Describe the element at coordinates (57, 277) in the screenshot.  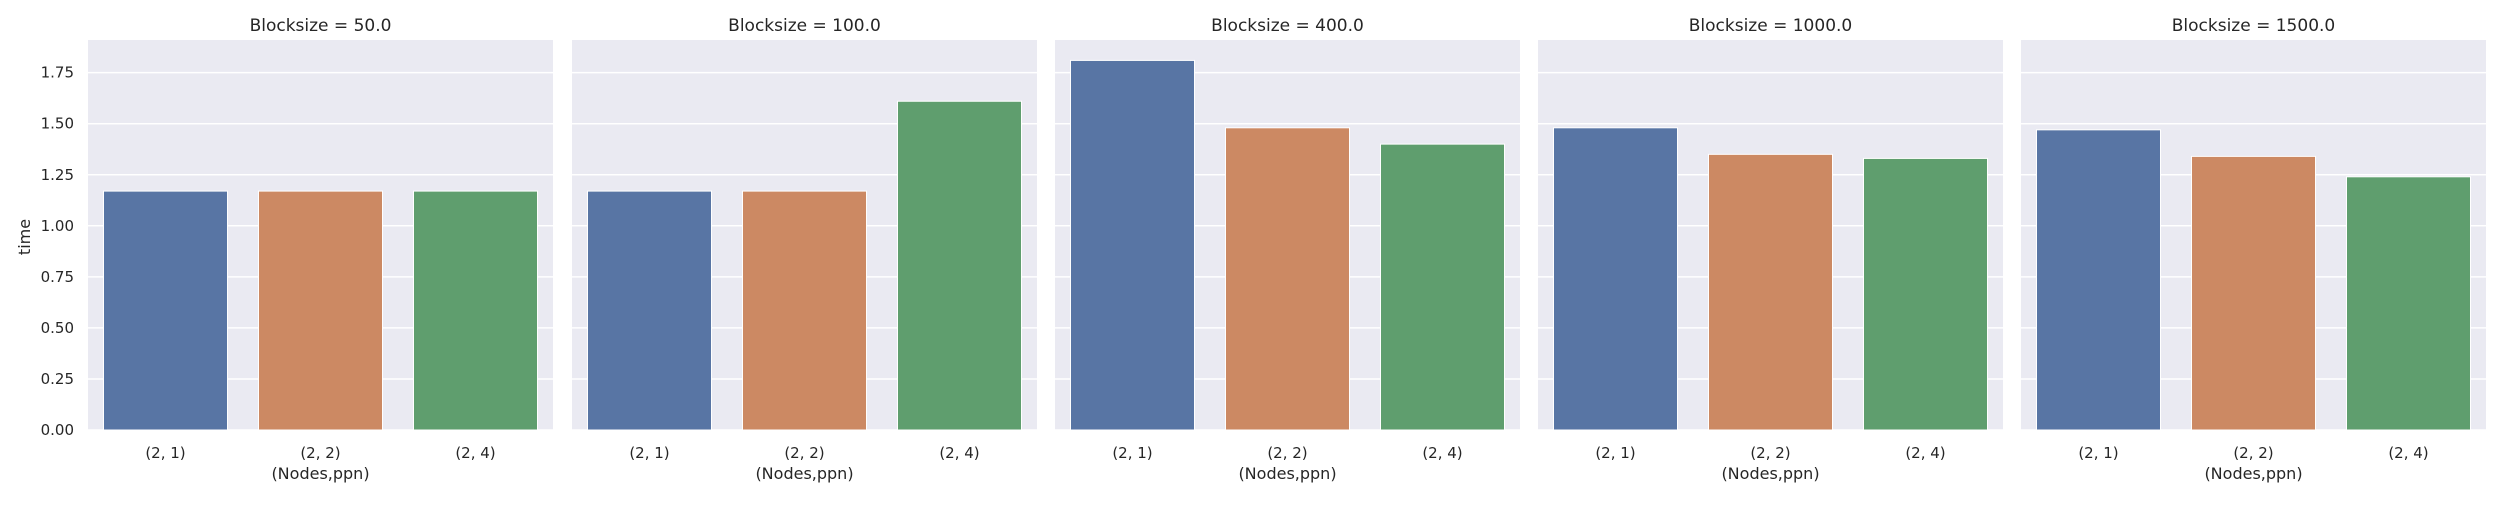
I see `y-tick-label: 0.75` at that location.